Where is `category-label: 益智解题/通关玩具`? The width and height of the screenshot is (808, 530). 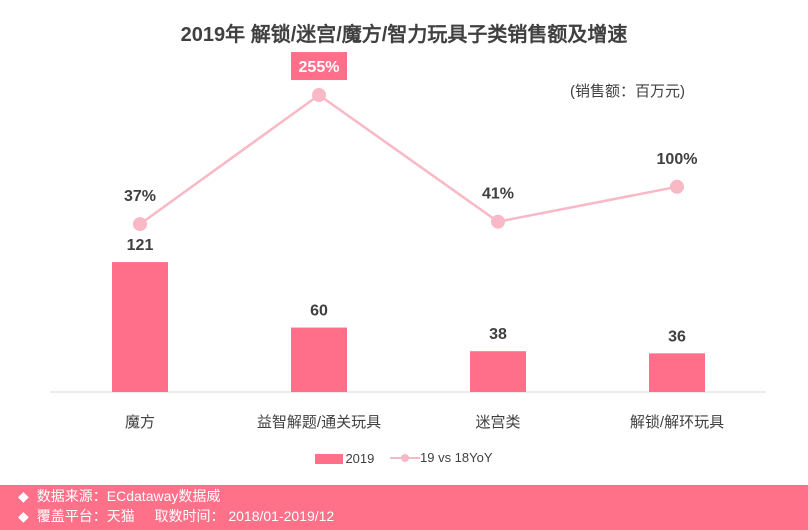
category-label: 益智解题/通关玩具 is located at coordinates (319, 422).